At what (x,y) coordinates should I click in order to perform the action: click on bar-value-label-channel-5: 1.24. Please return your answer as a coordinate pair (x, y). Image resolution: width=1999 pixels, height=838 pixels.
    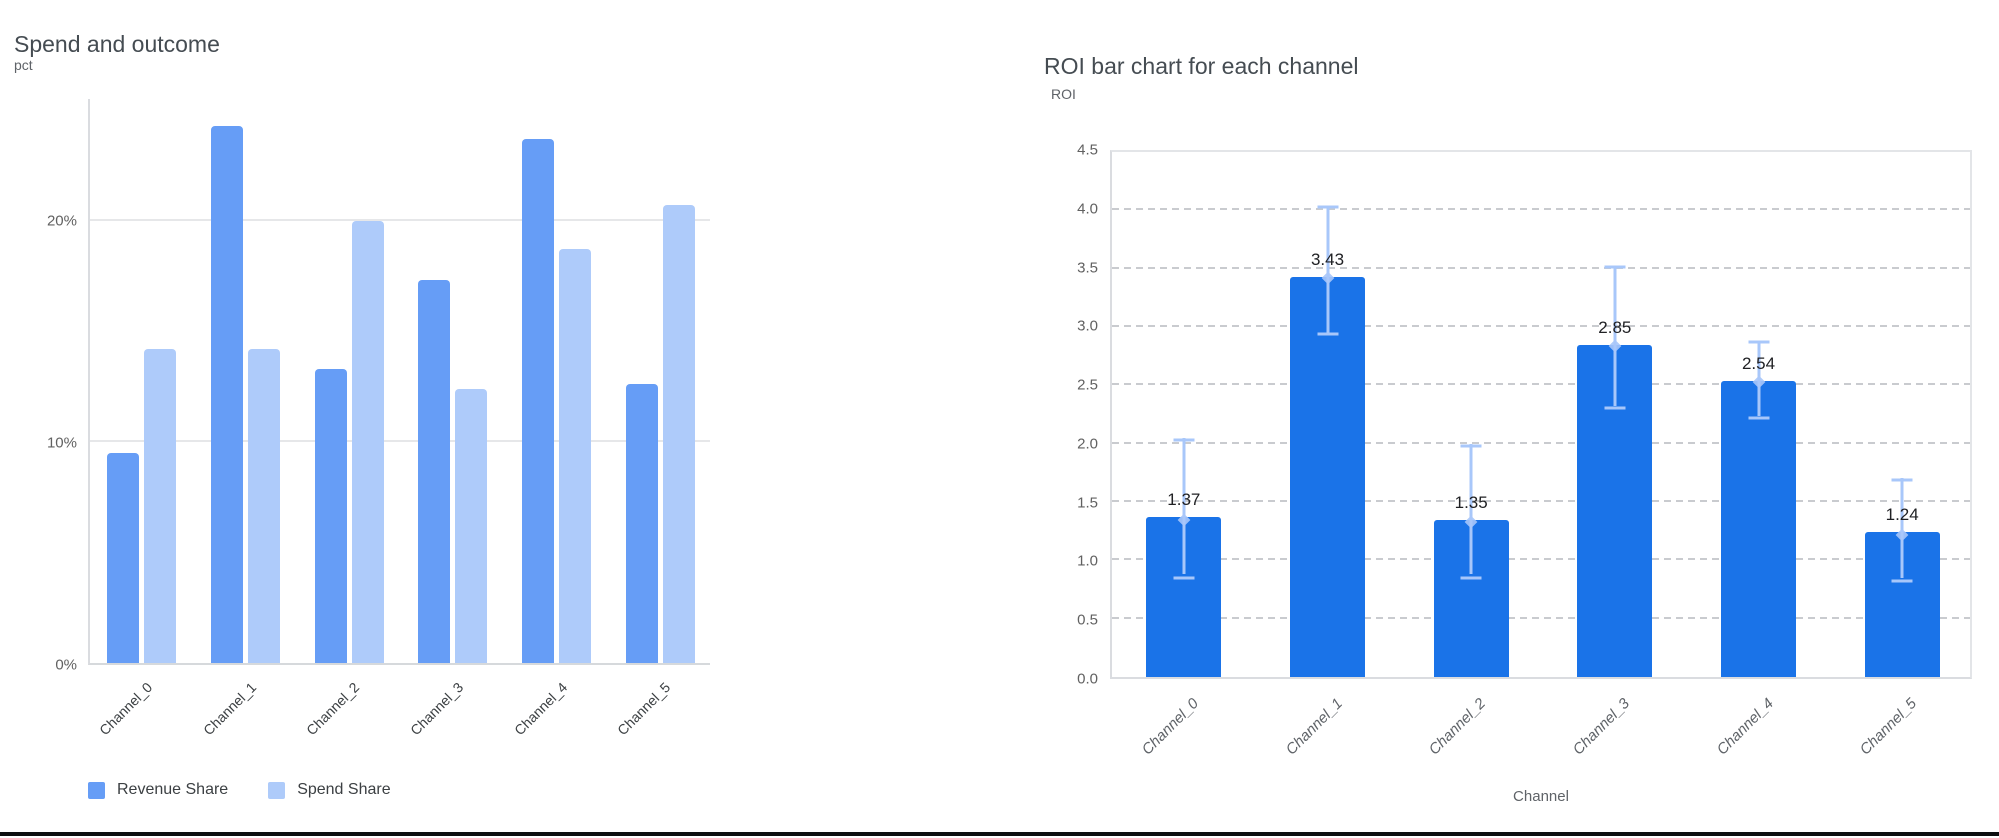
    Looking at the image, I should click on (1902, 515).